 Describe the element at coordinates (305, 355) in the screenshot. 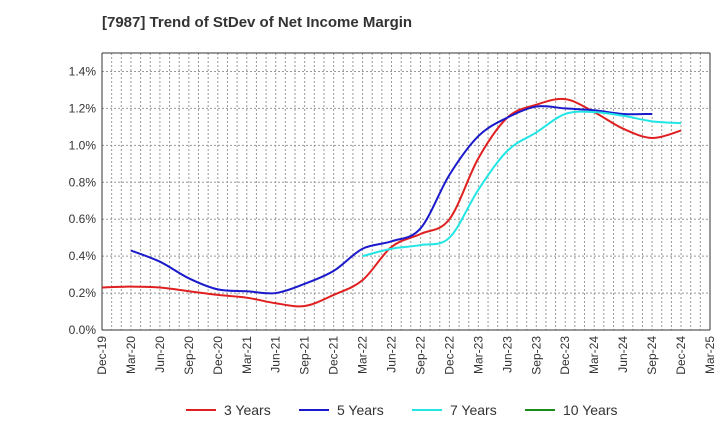

I see `x-tick-label: Sep-21` at that location.